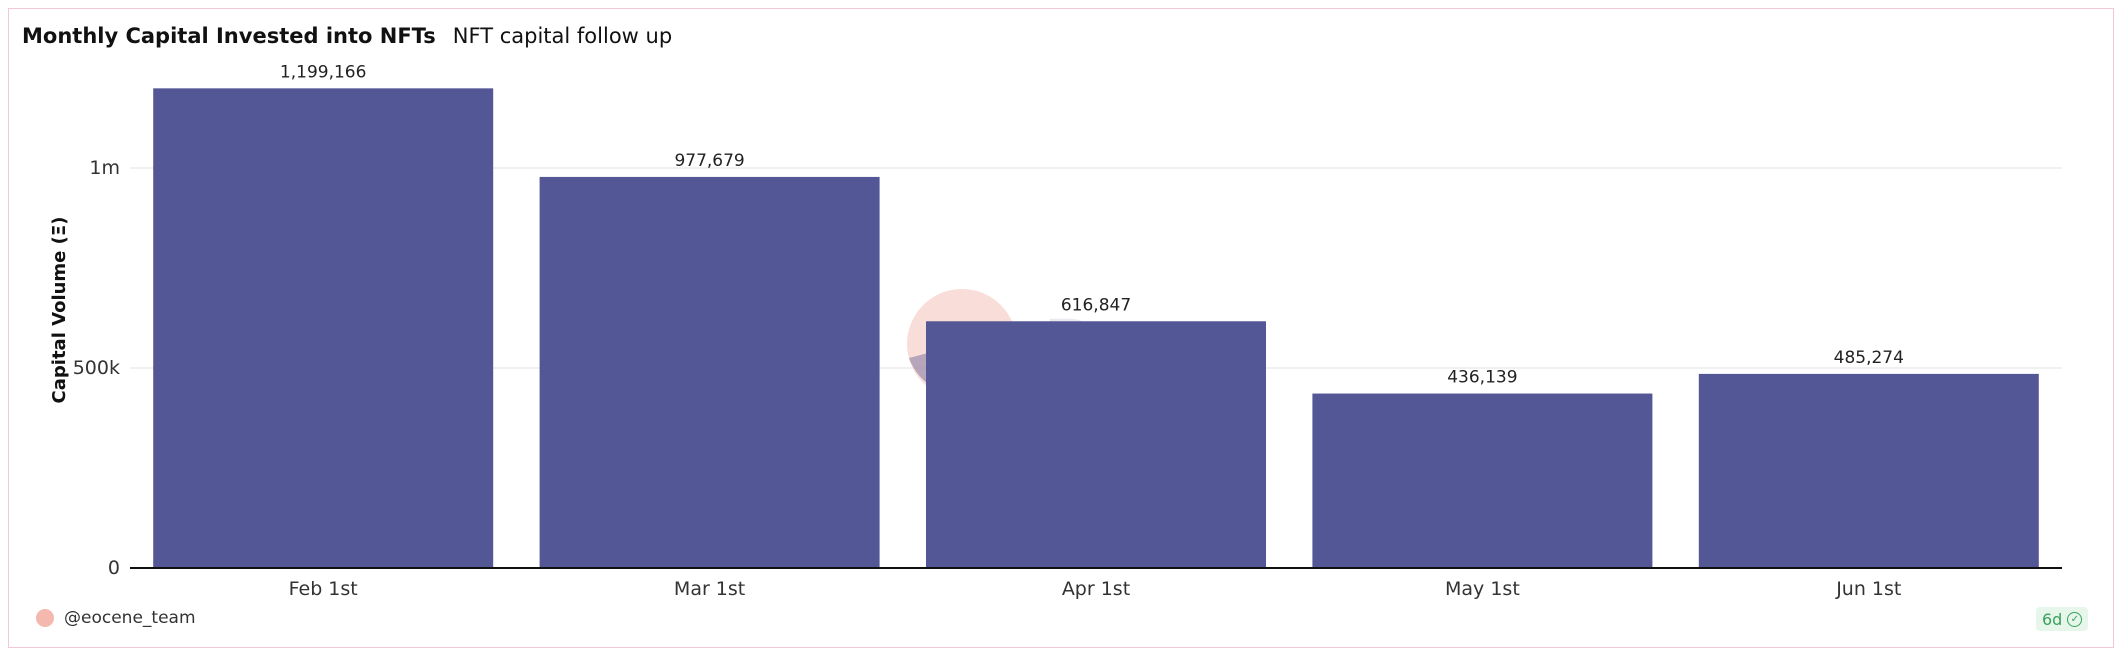 The width and height of the screenshot is (2124, 660). I want to click on y-axis-label: Capital Volume (Ξ), so click(59, 310).